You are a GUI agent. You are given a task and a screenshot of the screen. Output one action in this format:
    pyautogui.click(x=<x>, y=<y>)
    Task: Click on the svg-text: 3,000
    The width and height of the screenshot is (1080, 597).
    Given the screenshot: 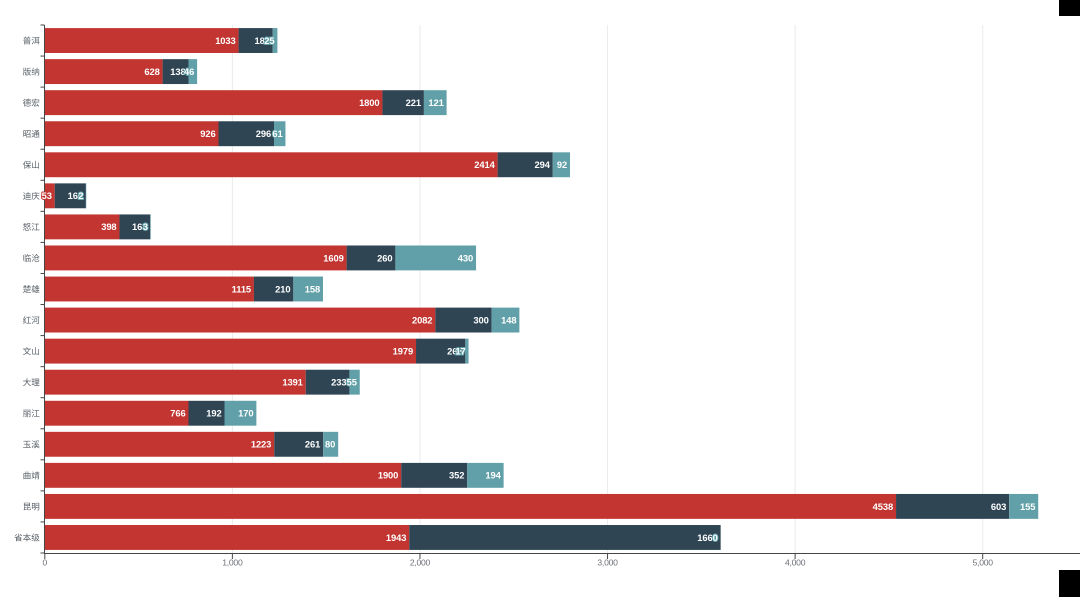 What is the action you would take?
    pyautogui.click(x=607, y=563)
    